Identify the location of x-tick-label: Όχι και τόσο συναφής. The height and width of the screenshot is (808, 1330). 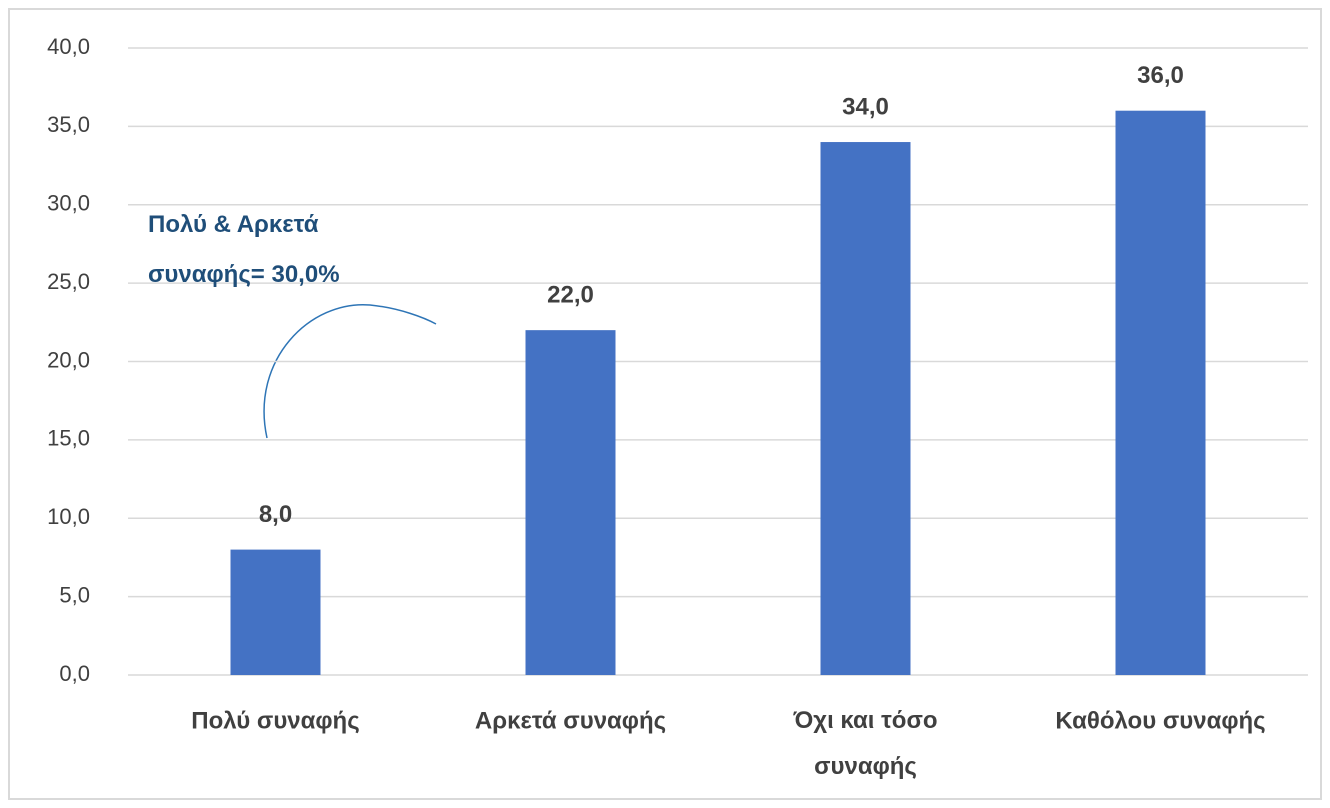
(864, 743).